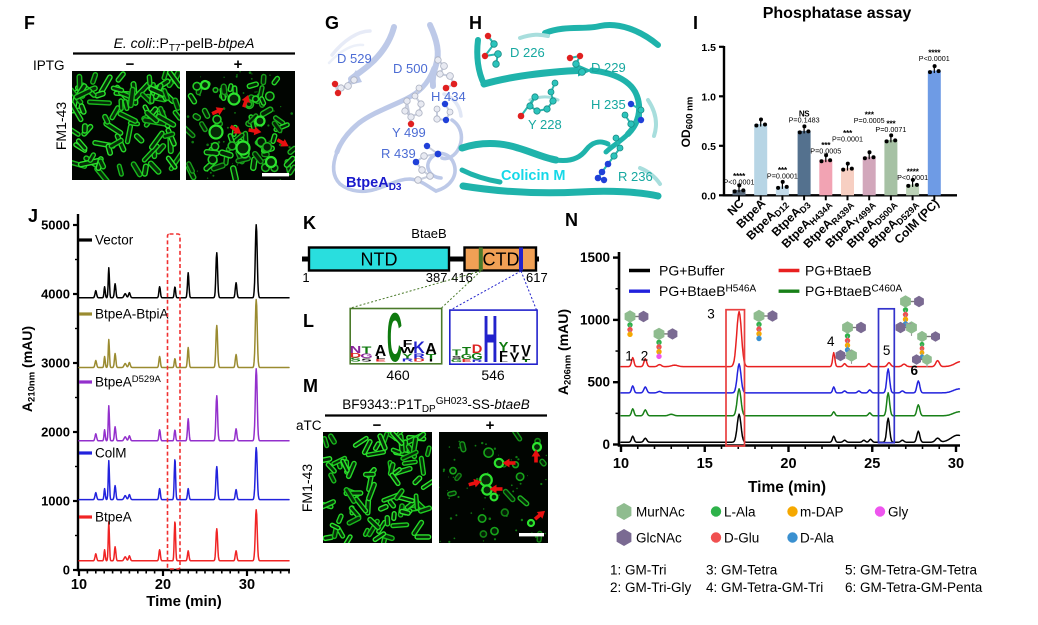 The width and height of the screenshot is (1038, 625). What do you see at coordinates (708, 48) in the screenshot?
I see `svg-text: 1.5` at bounding box center [708, 48].